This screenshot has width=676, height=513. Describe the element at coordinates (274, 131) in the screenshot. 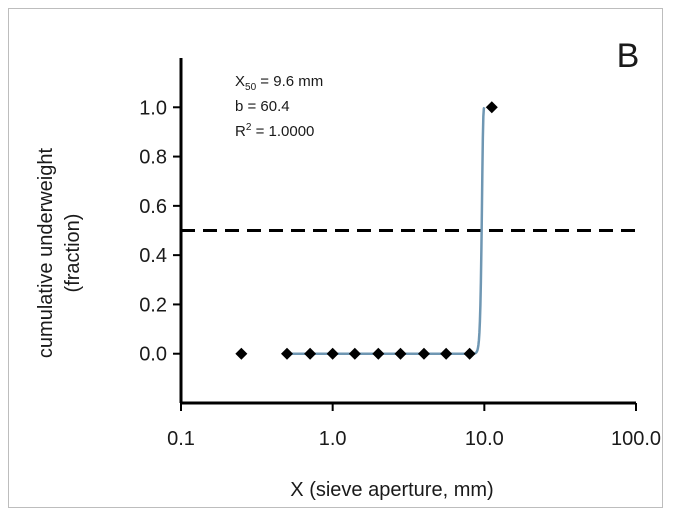

I see `annotation-r2: R2 = 1.0000` at that location.